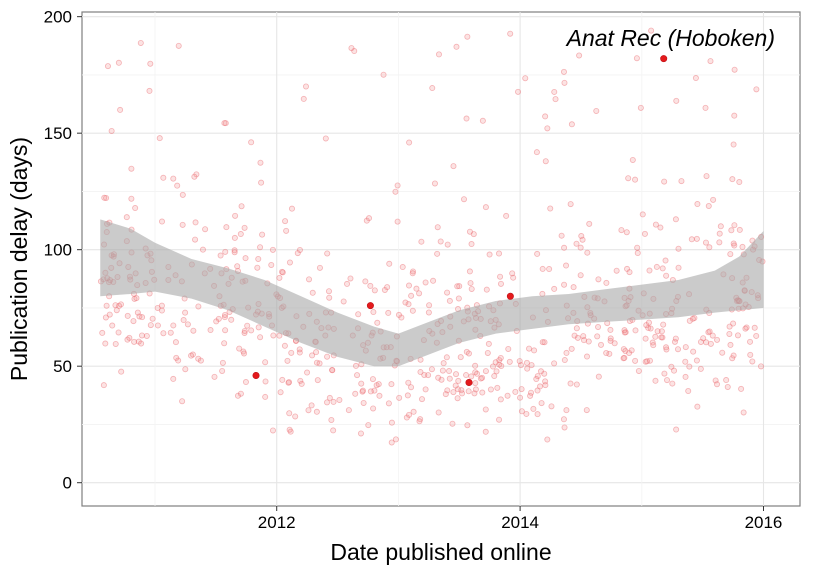 Image resolution: width=825 pixels, height=570 pixels. Describe the element at coordinates (67, 483) in the screenshot. I see `y-tick-label: 0` at that location.